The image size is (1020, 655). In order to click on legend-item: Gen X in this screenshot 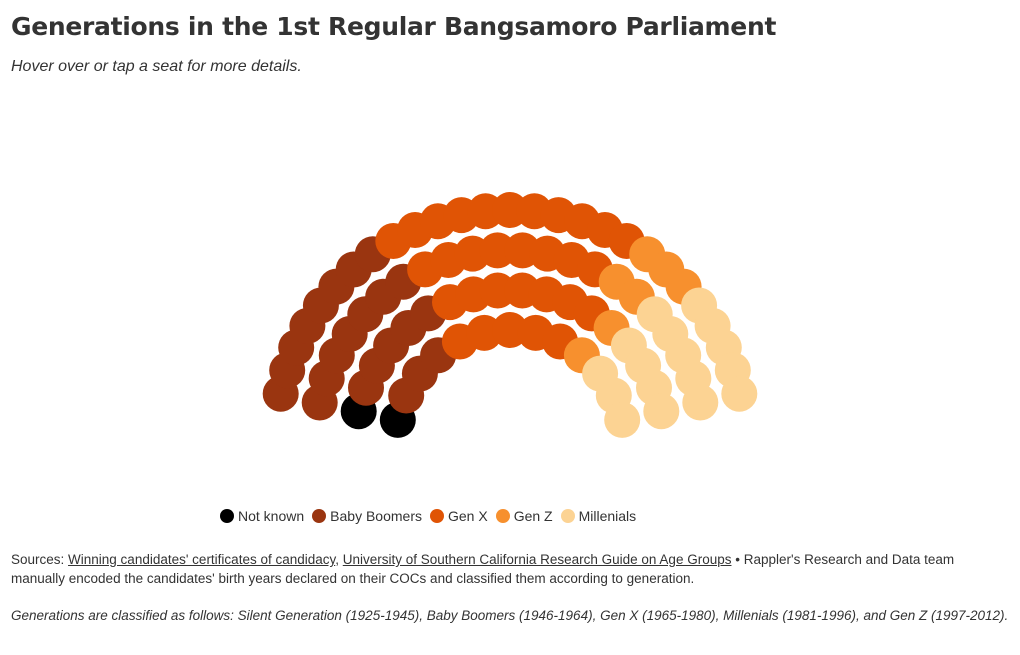, I will do `click(458, 516)`.